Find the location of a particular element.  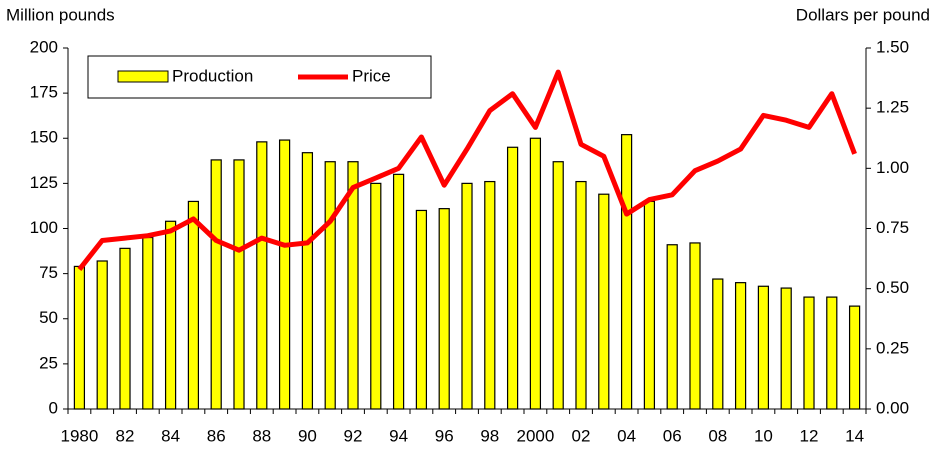

legend-label: Production is located at coordinates (212, 75).